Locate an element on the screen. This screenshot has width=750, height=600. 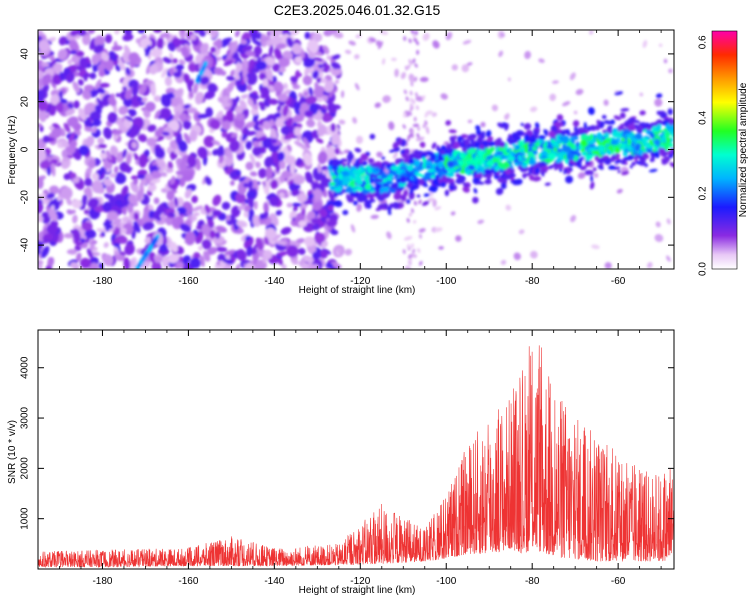
colorbar-tick-label: 0.0 is located at coordinates (703, 269).